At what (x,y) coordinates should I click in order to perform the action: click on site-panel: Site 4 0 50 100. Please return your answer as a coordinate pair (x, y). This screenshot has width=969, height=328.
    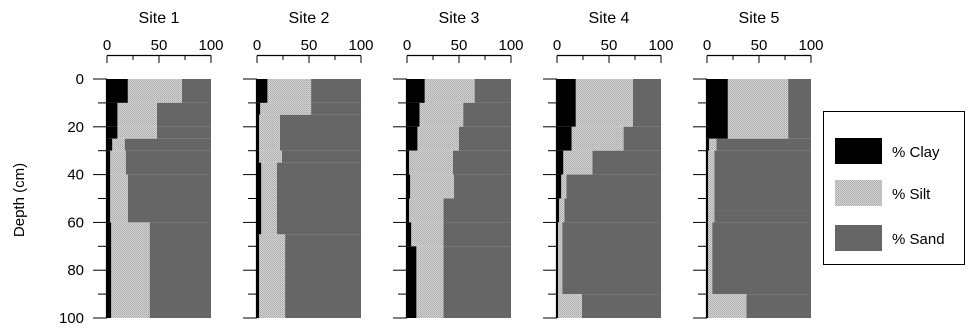
    Looking at the image, I should click on (608, 164).